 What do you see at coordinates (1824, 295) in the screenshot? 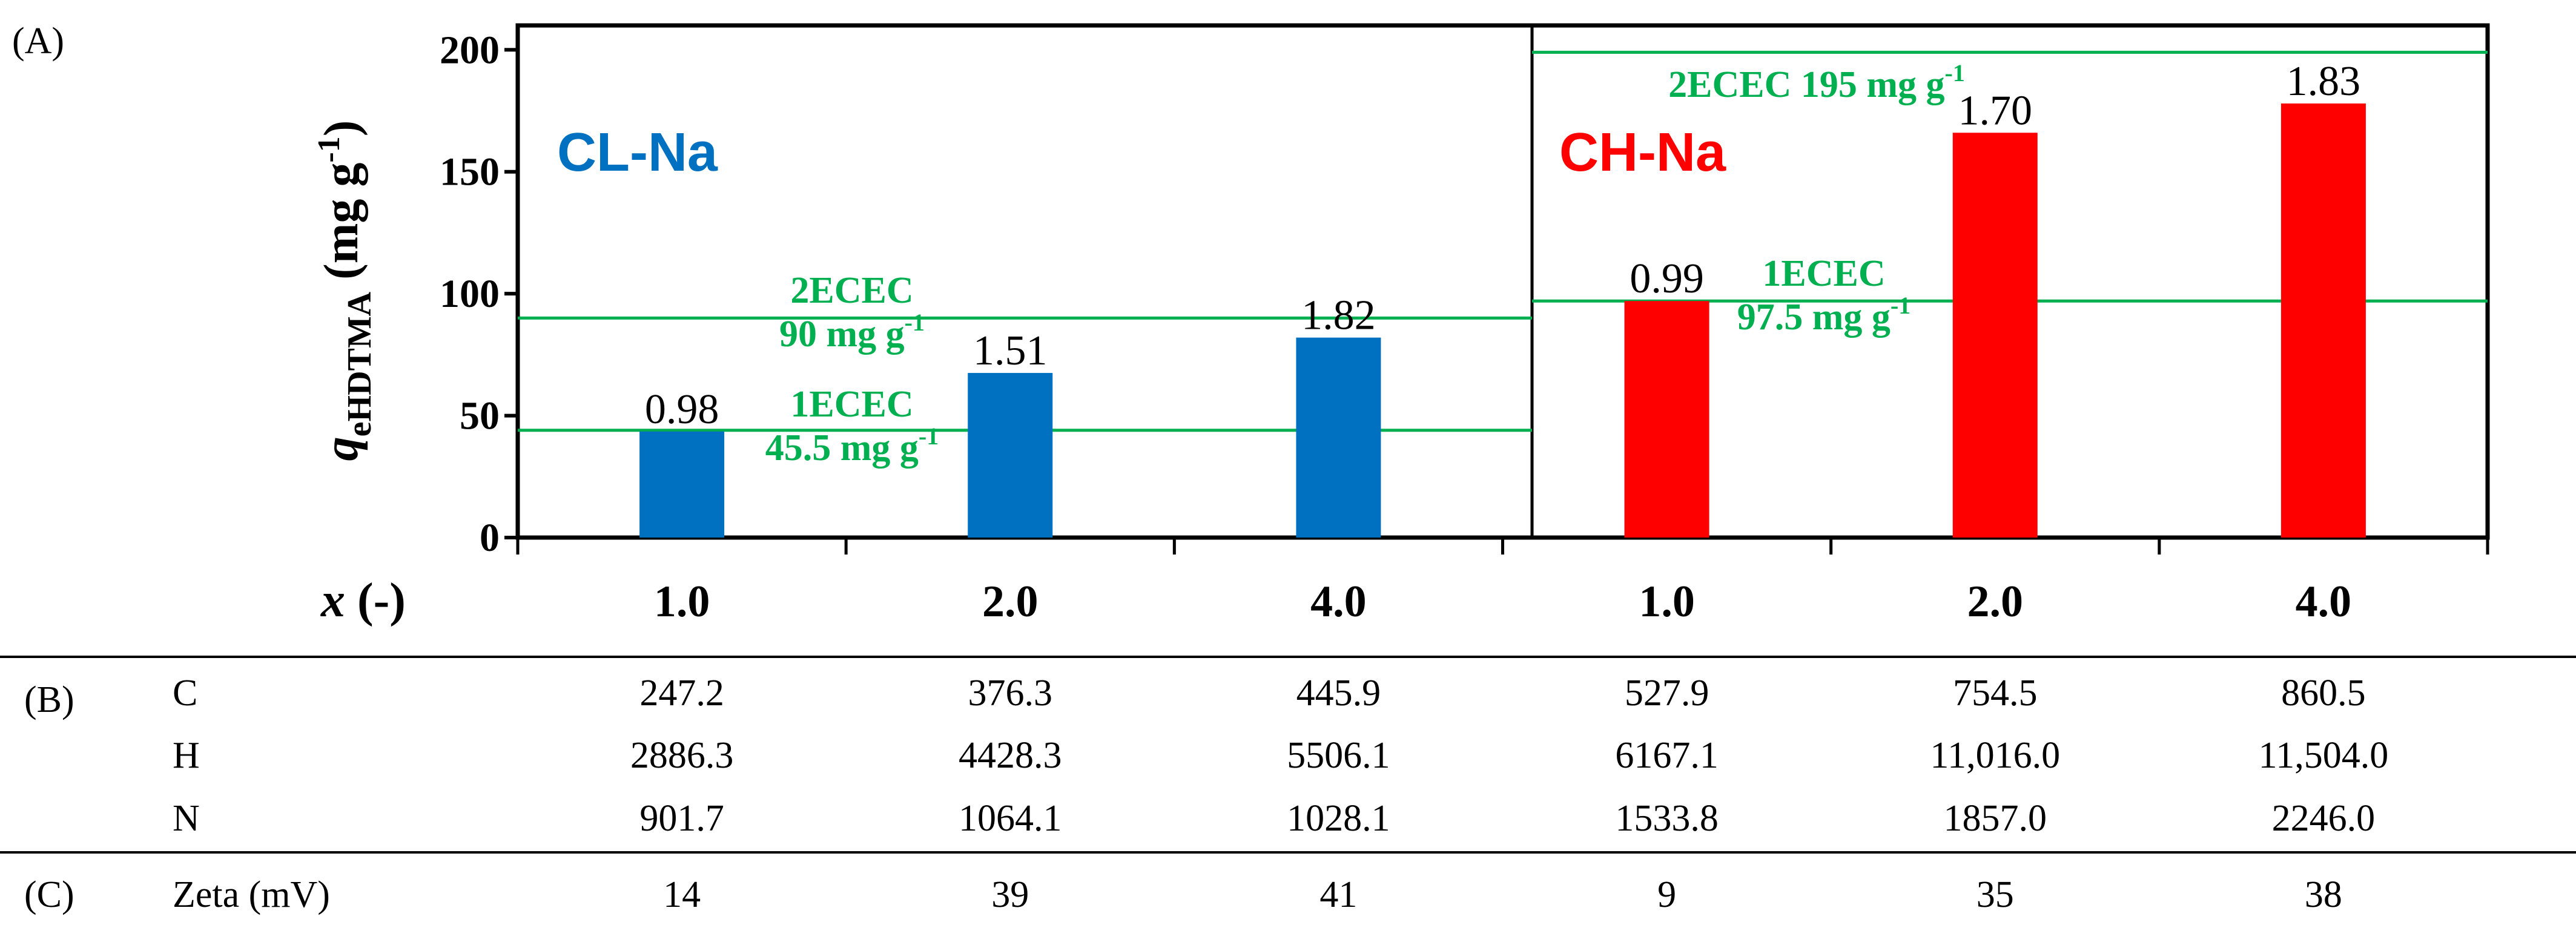
I see `reference-label-1-0: 1ECEC 97.5 mg g-1` at bounding box center [1824, 295].